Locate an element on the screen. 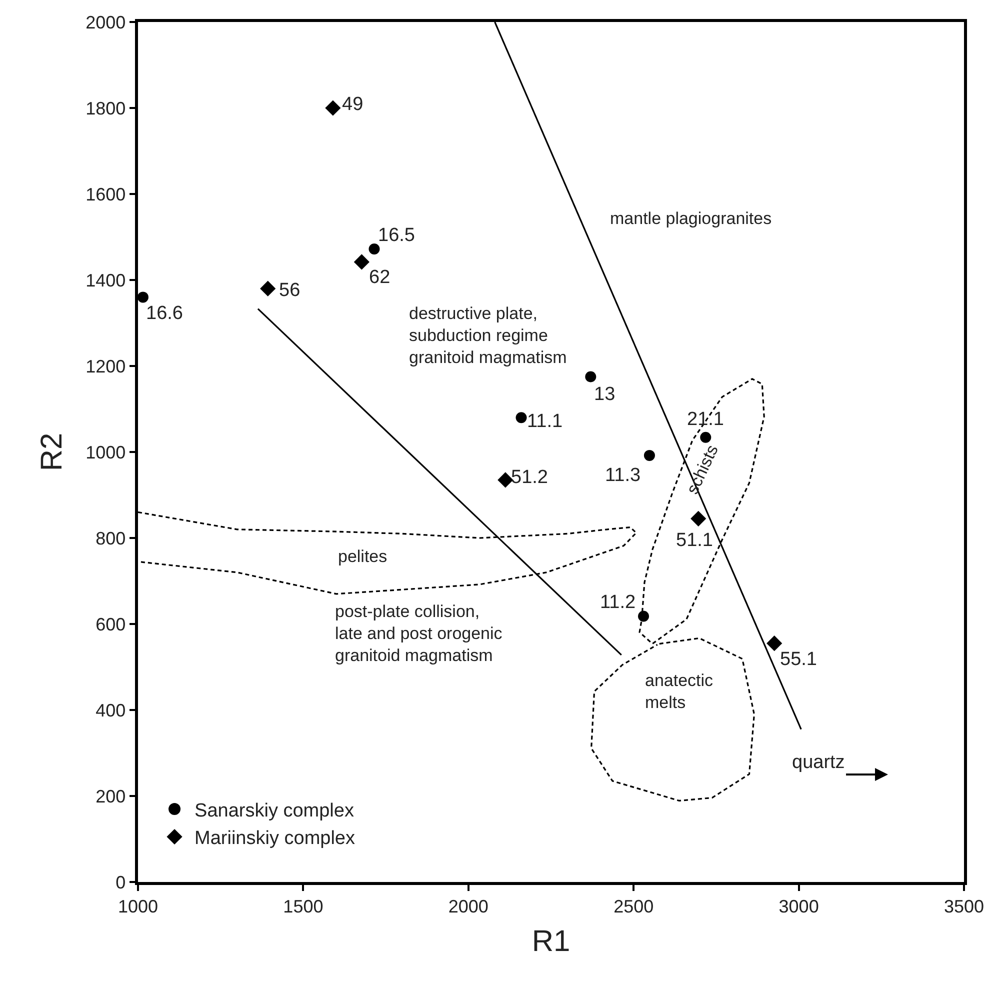  x-tick-label: 1500 is located at coordinates (303, 906).